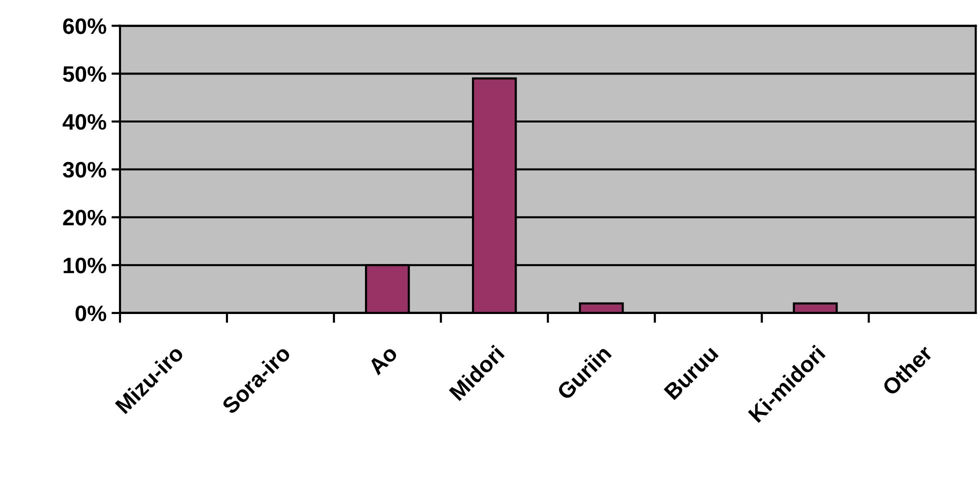 This screenshot has height=496, width=978. I want to click on y-tick-label: 40%, so click(84, 122).